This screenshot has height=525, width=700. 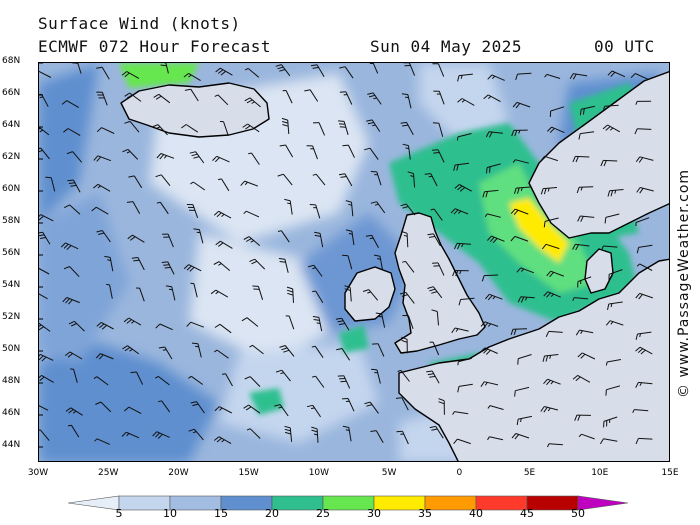 What do you see at coordinates (11, 349) in the screenshot?
I see `lat-label: 50N` at bounding box center [11, 349].